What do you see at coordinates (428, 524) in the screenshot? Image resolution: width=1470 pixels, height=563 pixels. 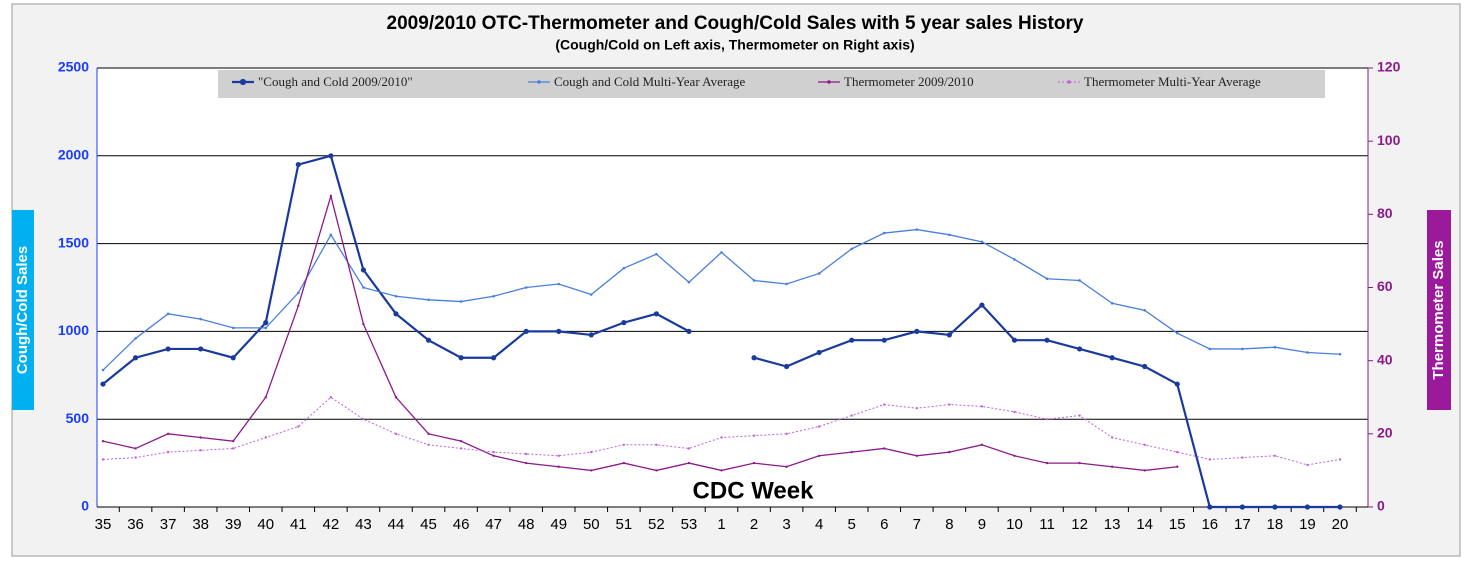 I see `x-tick-label: 45` at bounding box center [428, 524].